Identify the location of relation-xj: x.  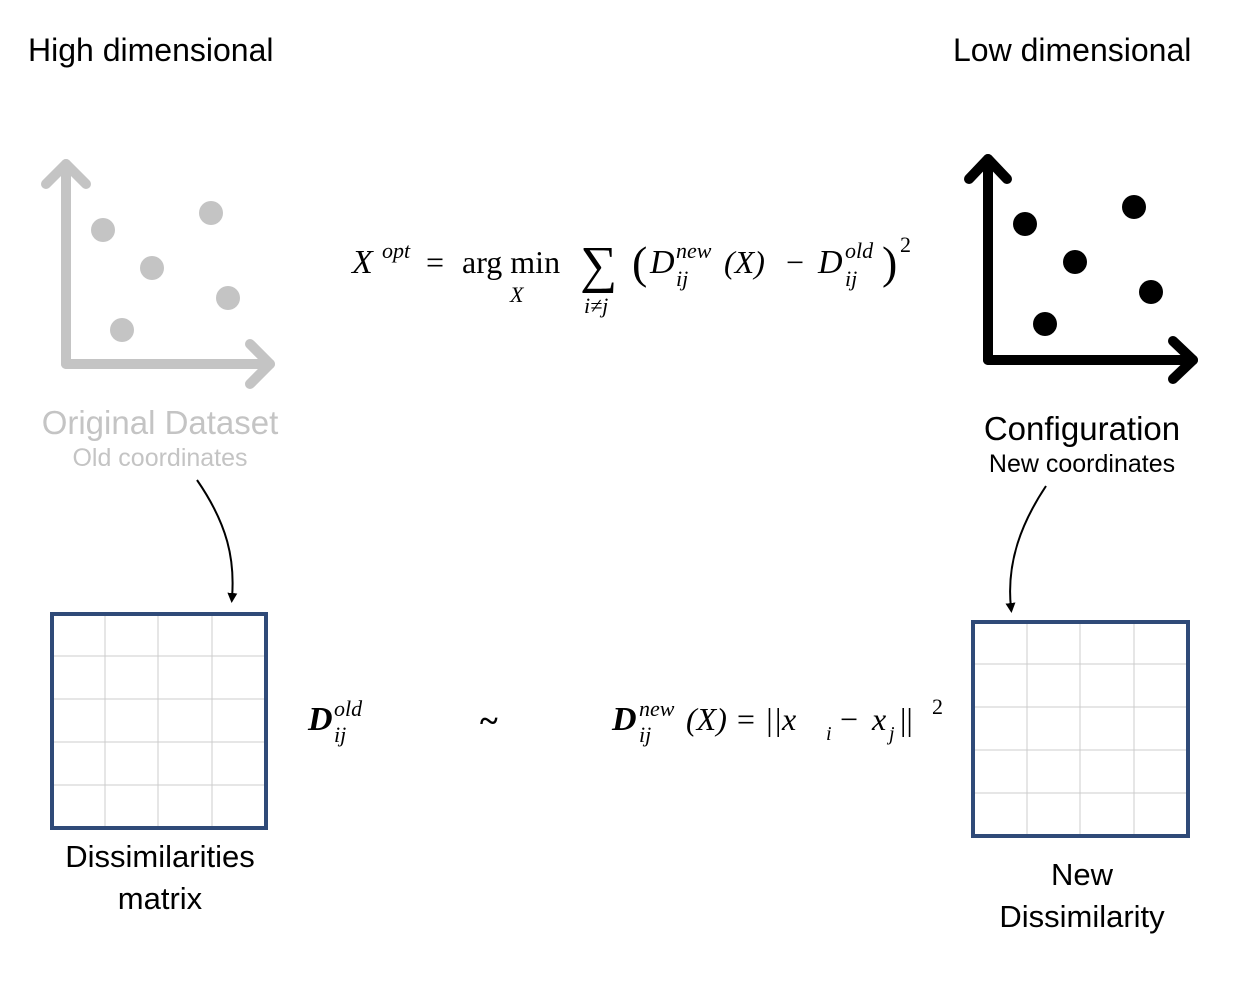
(878, 719).